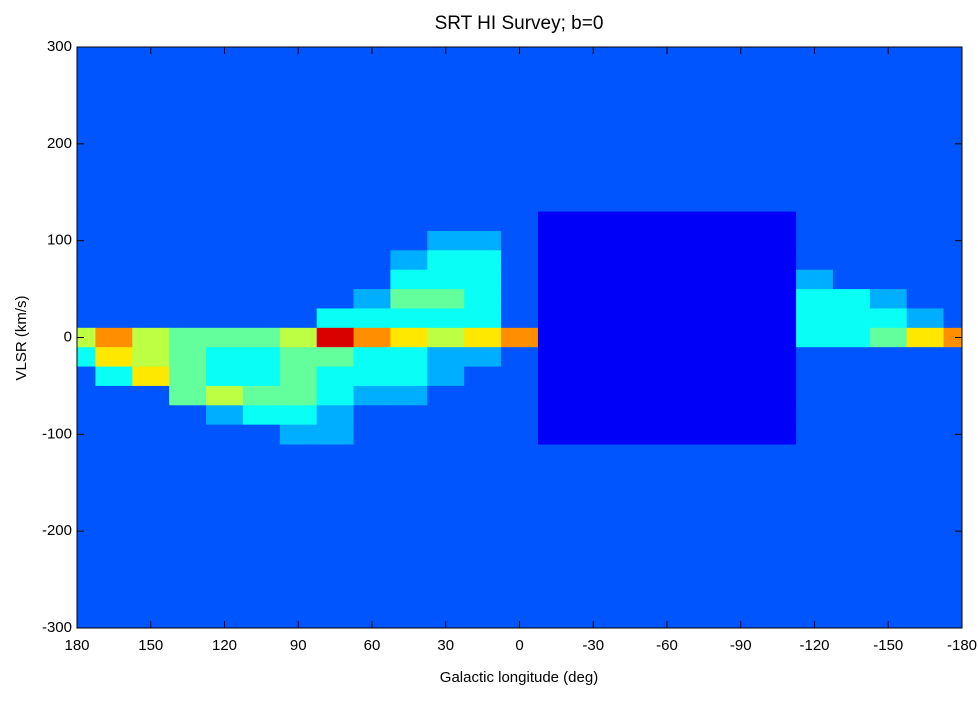  What do you see at coordinates (519, 645) in the screenshot?
I see `x-tick-label: 0` at bounding box center [519, 645].